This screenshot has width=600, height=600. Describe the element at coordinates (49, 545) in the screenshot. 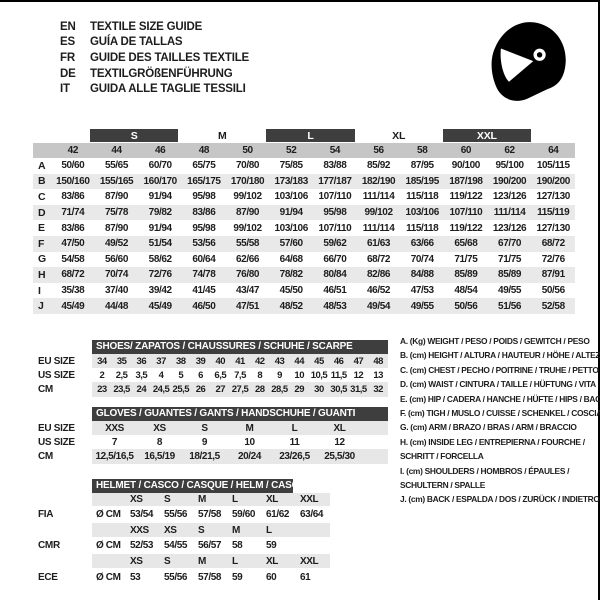

I see `standard-label: CMR` at that location.